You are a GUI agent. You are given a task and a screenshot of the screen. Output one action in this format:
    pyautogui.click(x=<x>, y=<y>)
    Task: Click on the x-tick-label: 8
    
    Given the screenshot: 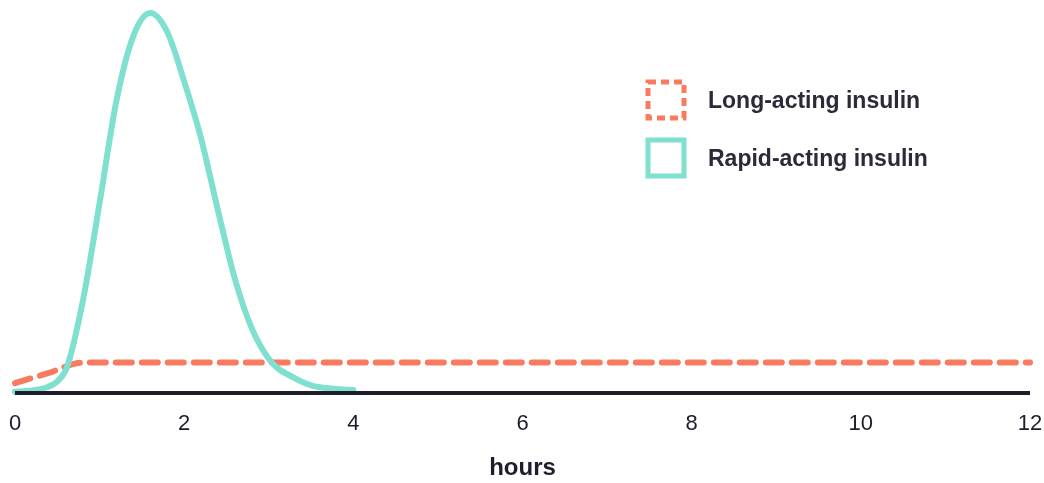 What is the action you would take?
    pyautogui.click(x=691, y=422)
    